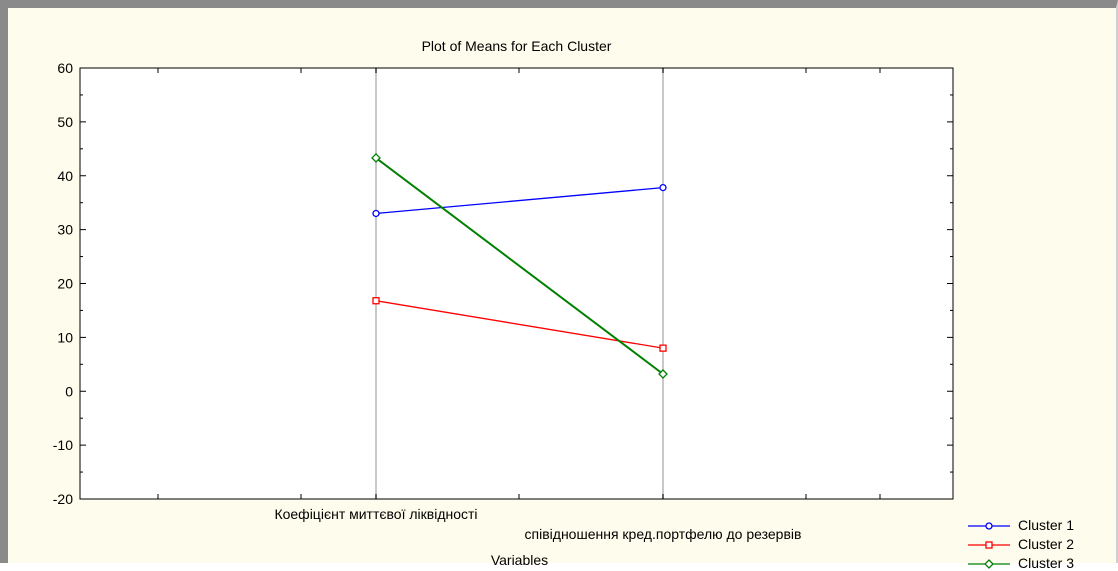 This screenshot has height=571, width=1118. Describe the element at coordinates (517, 46) in the screenshot. I see `chart-title: Plot of Means for Each Cluster` at that location.